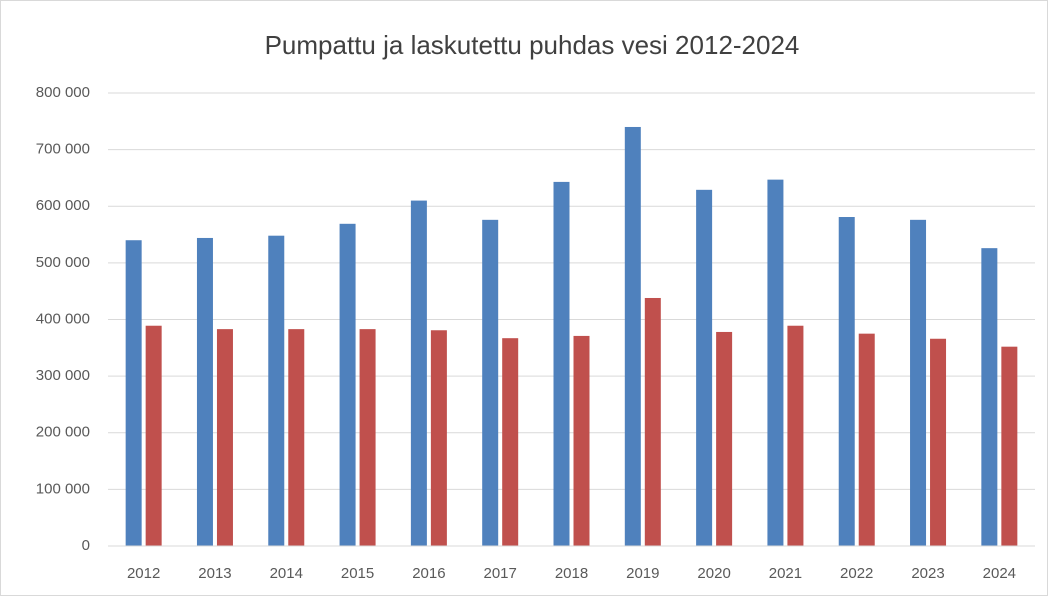 The width and height of the screenshot is (1049, 597). I want to click on y-tick-label: 100 000, so click(63, 488).